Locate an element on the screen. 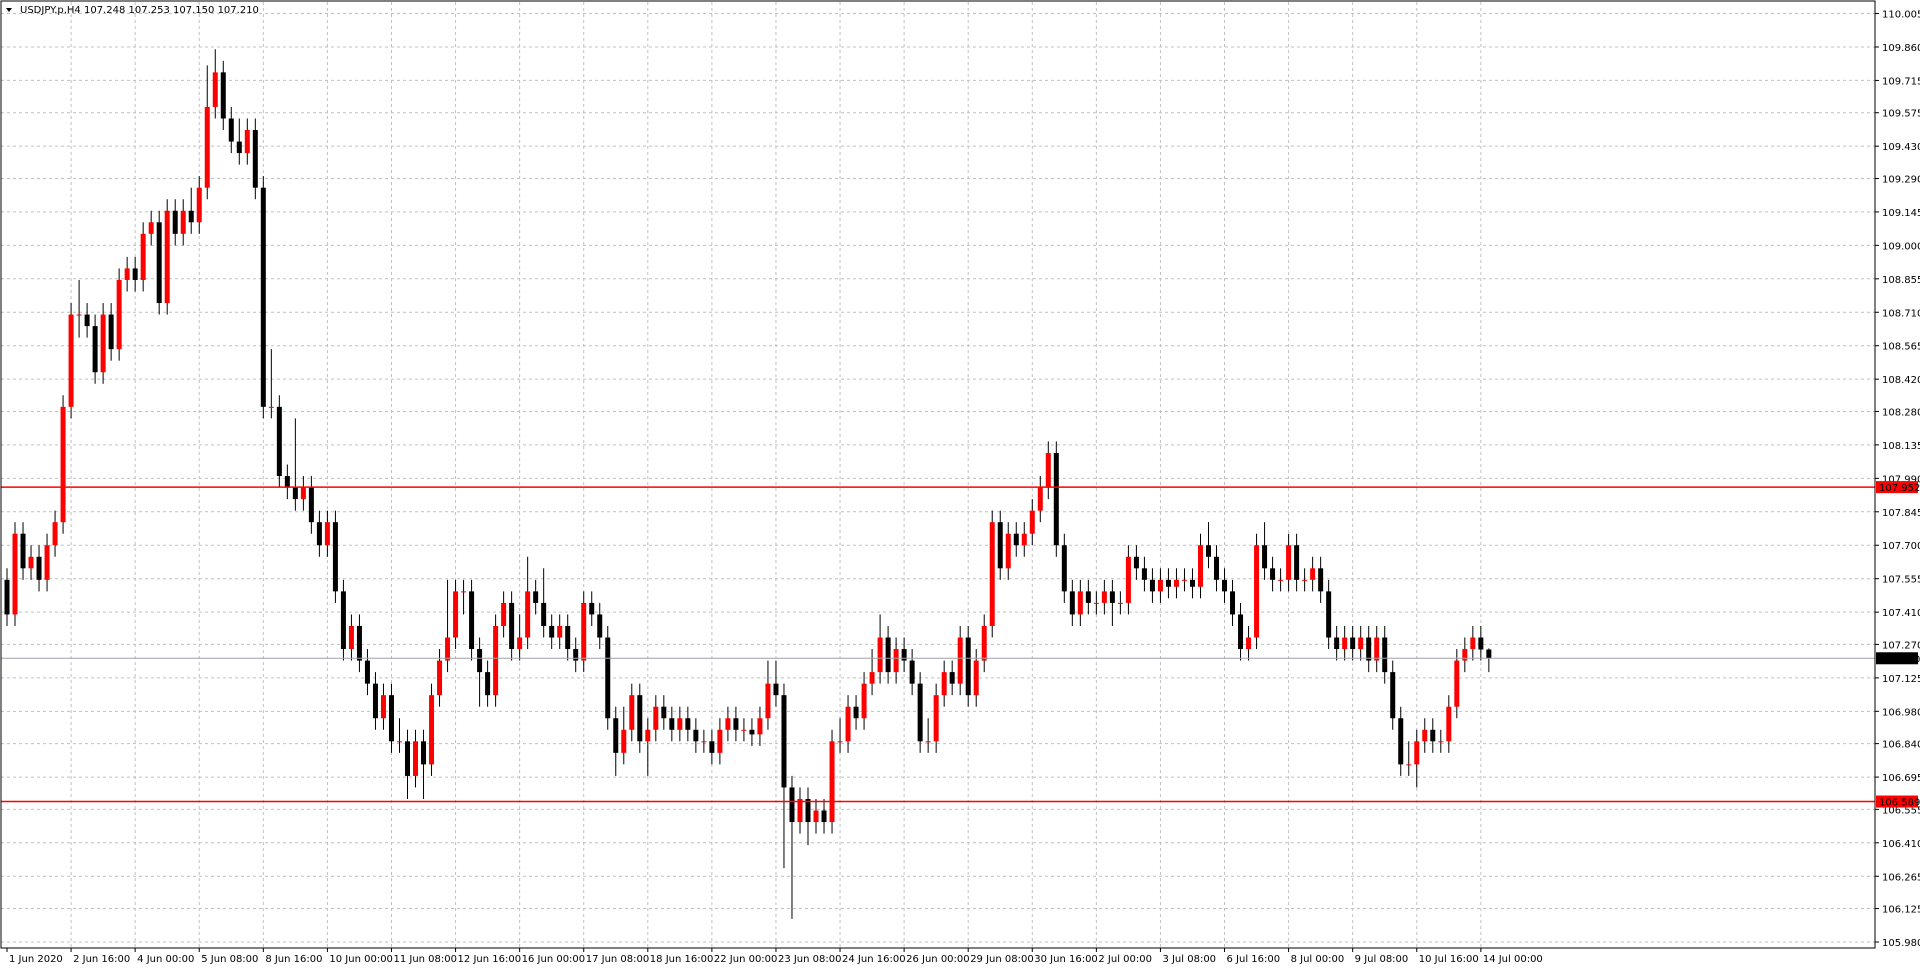  y-tick-label: 109.290 is located at coordinates (1901, 179).